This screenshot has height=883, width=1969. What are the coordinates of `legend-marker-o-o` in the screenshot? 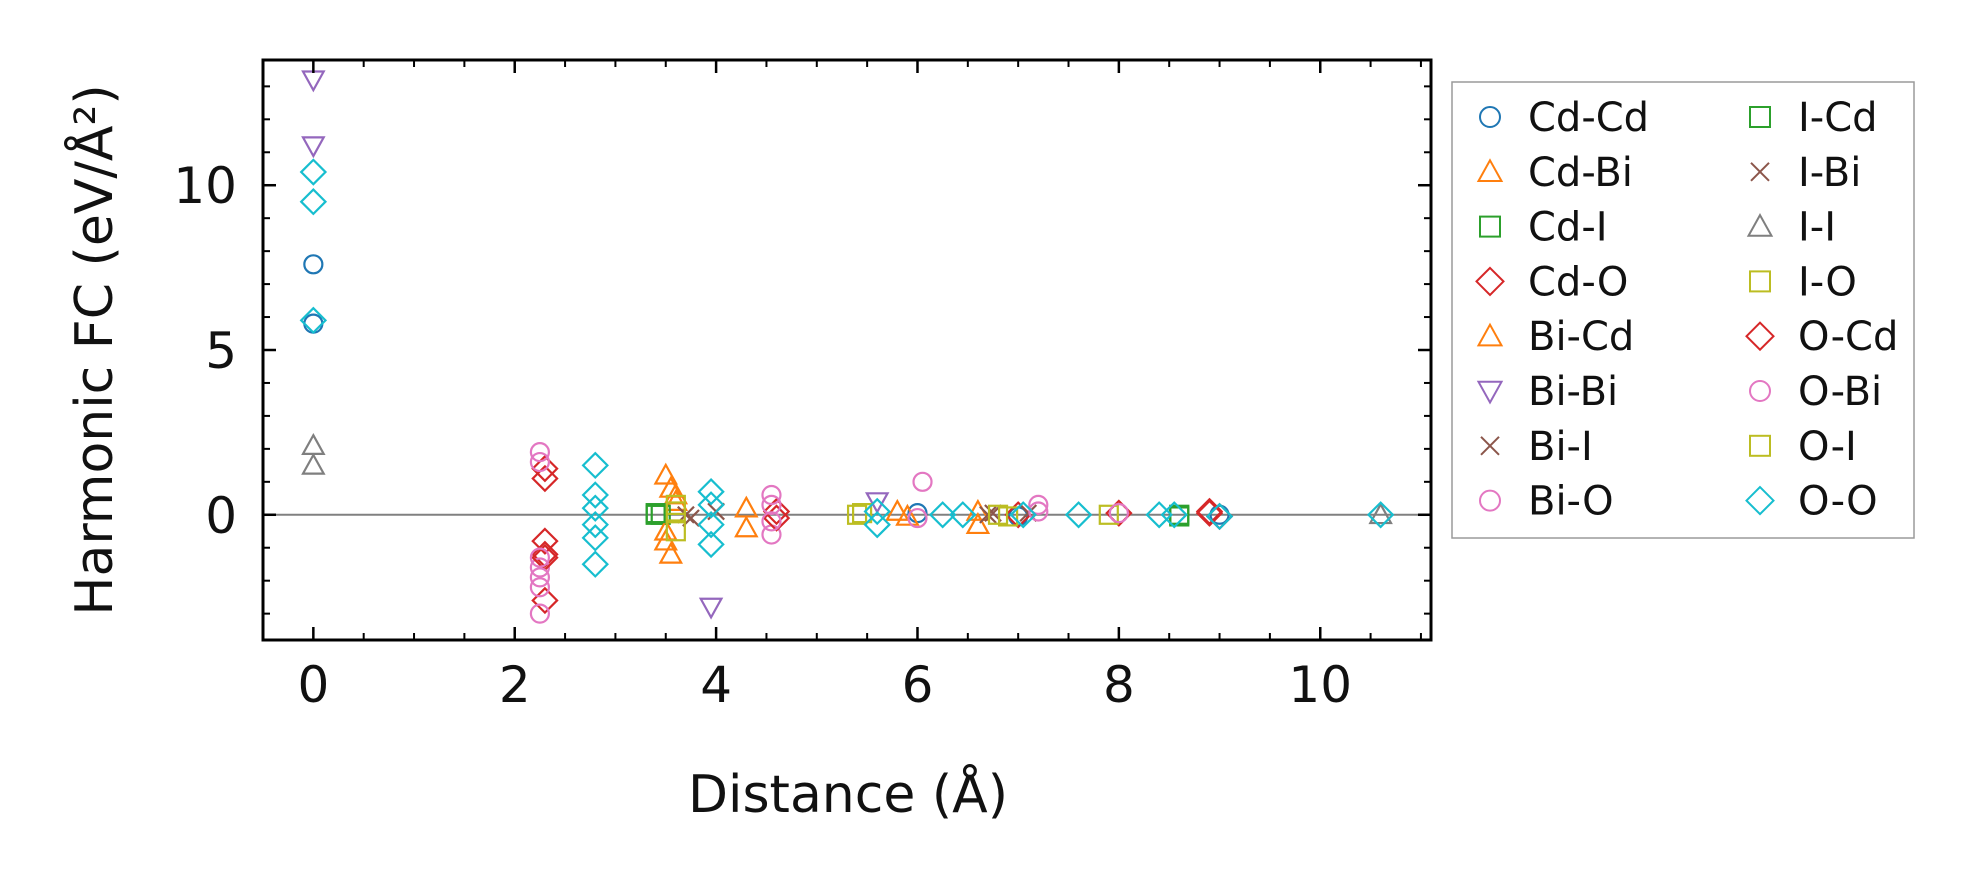 It's located at (1760, 500).